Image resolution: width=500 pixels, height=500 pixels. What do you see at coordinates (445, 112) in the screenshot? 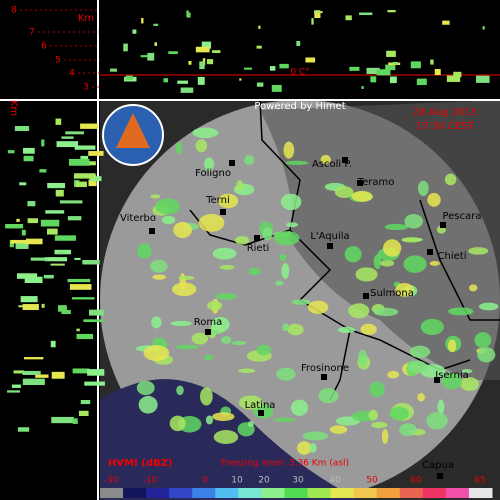
I see `date: 28 Aug 2013` at bounding box center [445, 112].